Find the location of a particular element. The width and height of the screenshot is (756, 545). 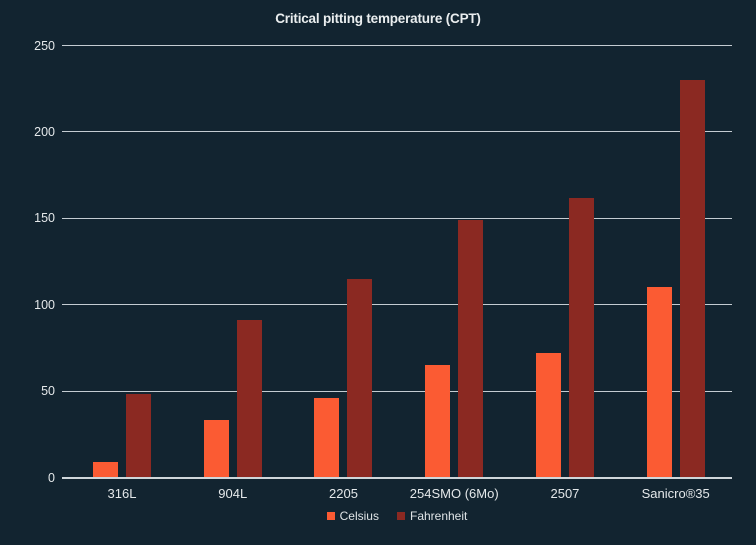

bar-celsius-316l is located at coordinates (105, 469).